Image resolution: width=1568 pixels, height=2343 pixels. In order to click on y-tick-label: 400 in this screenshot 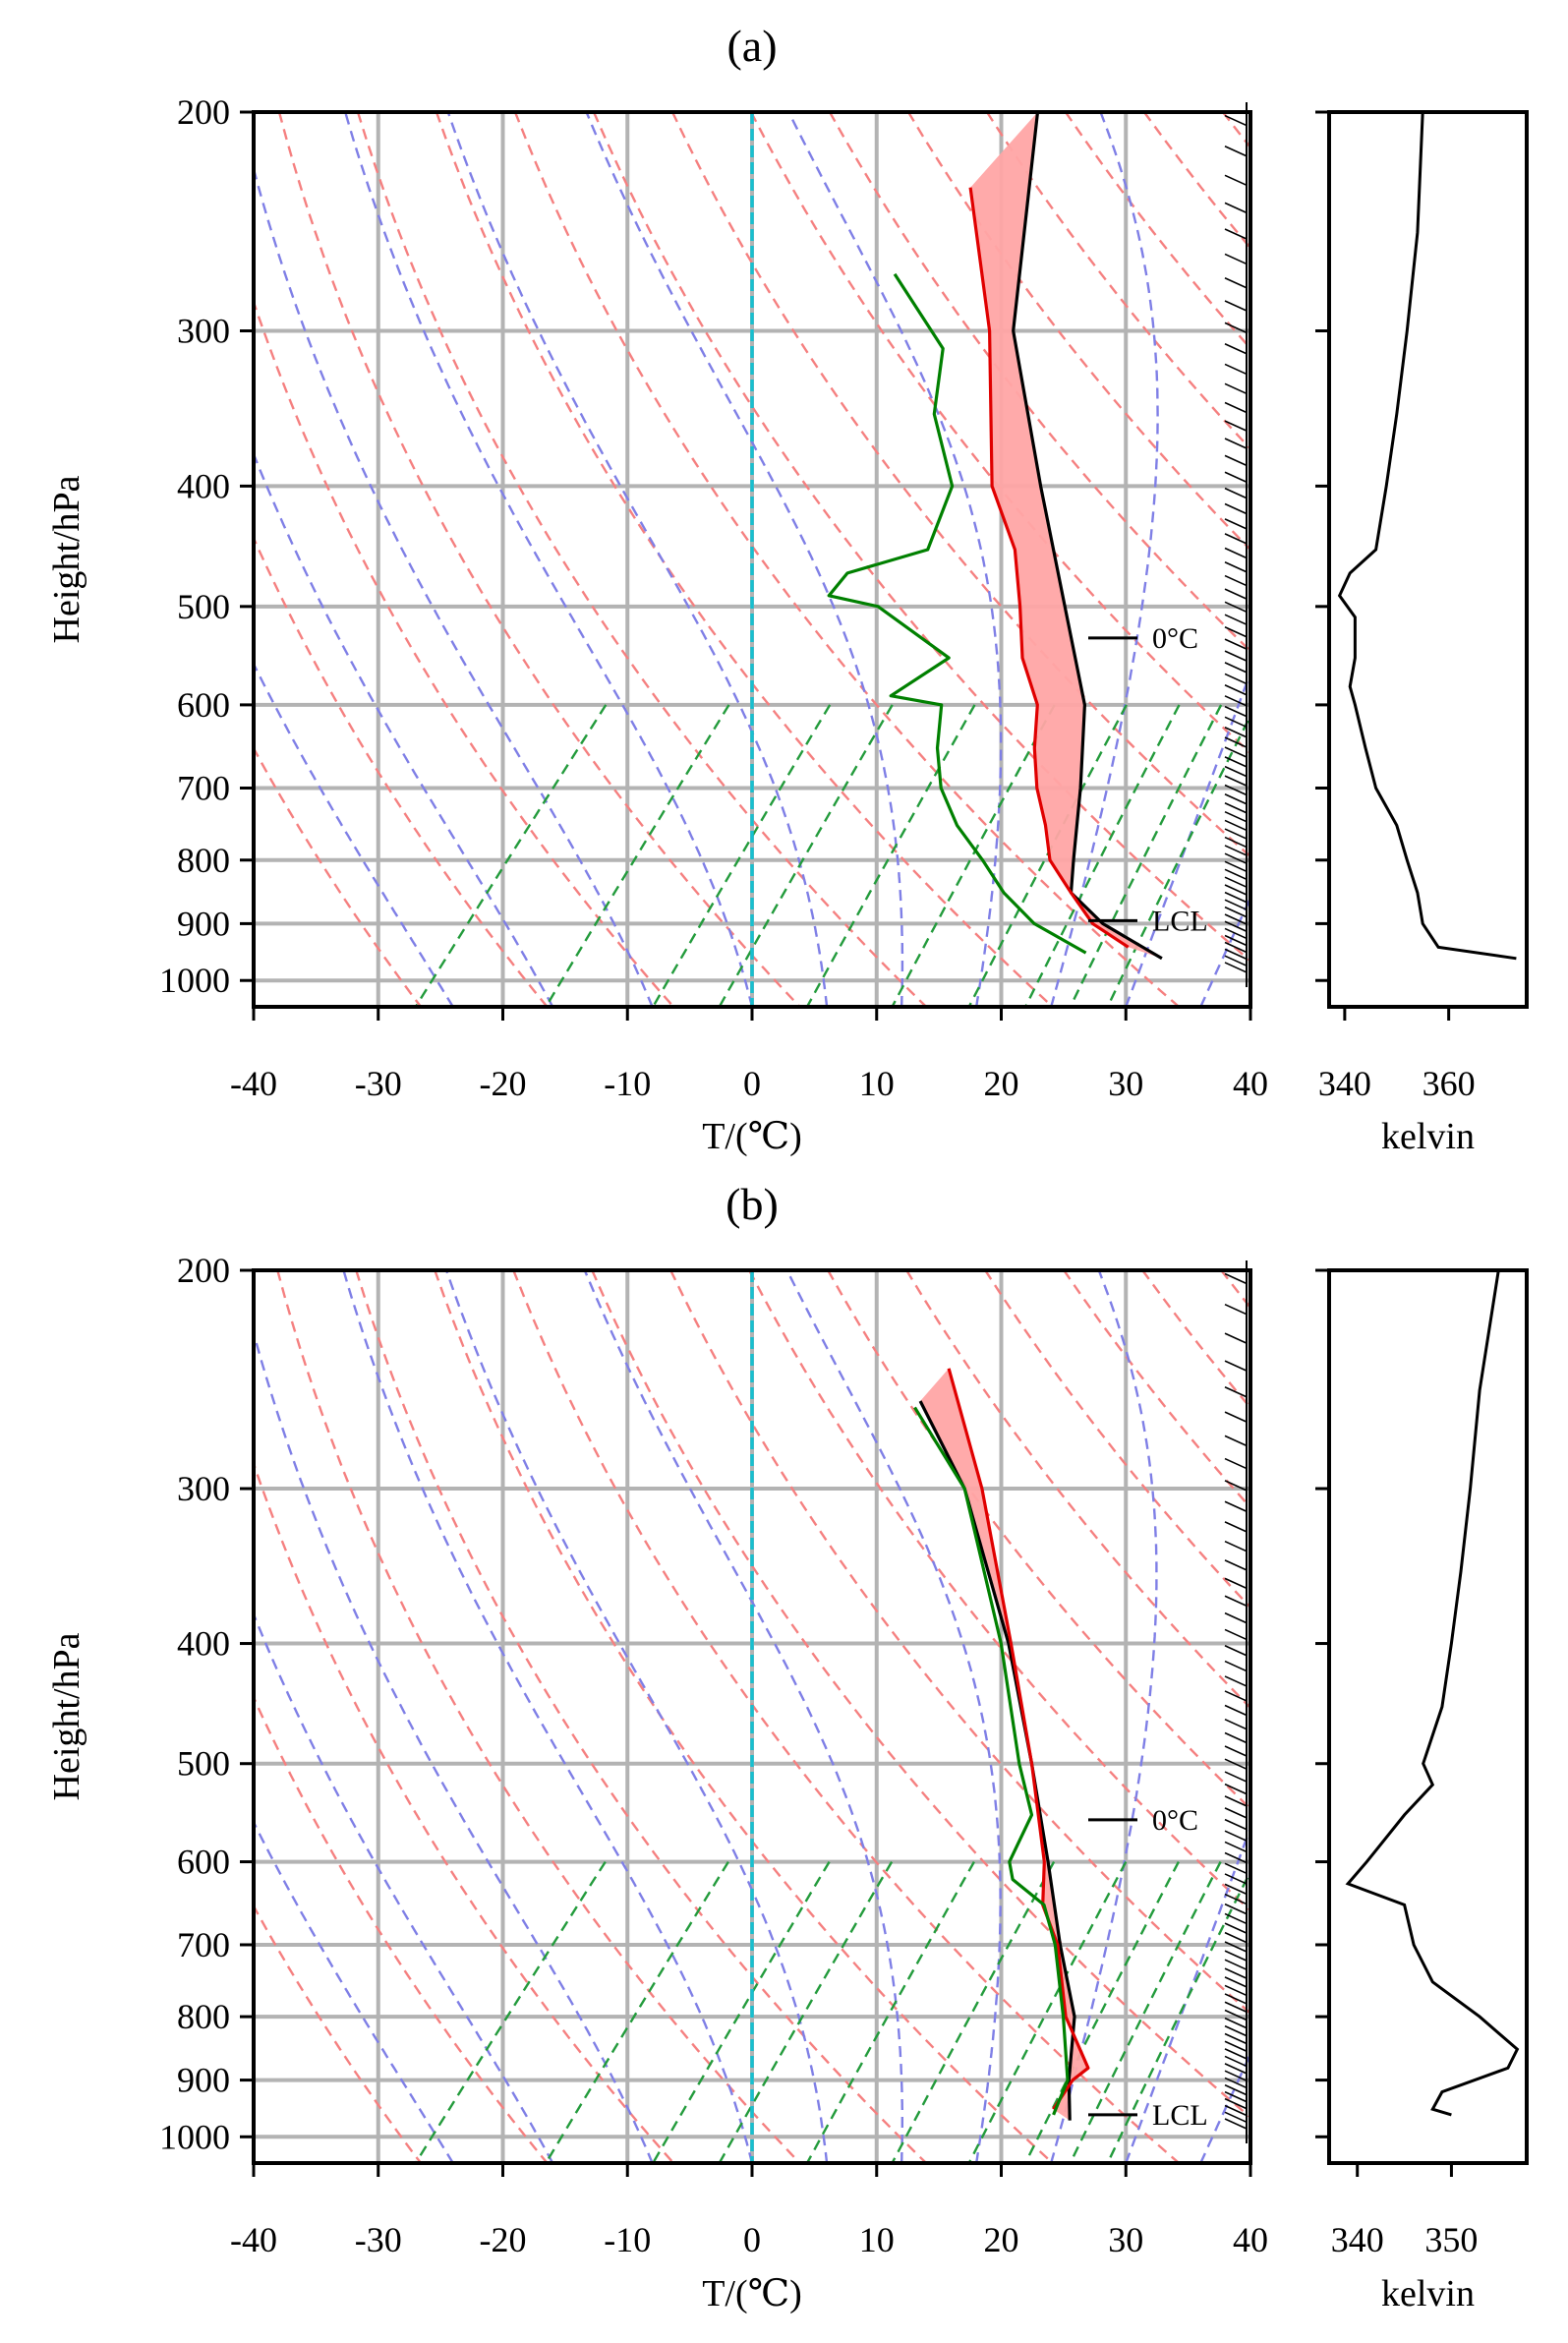, I will do `click(203, 1644)`.